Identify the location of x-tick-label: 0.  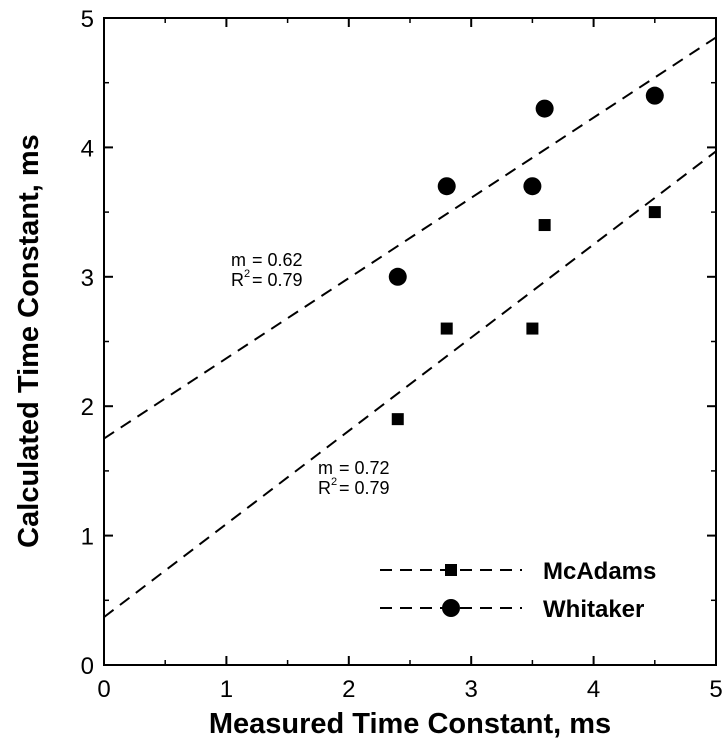
(103, 689).